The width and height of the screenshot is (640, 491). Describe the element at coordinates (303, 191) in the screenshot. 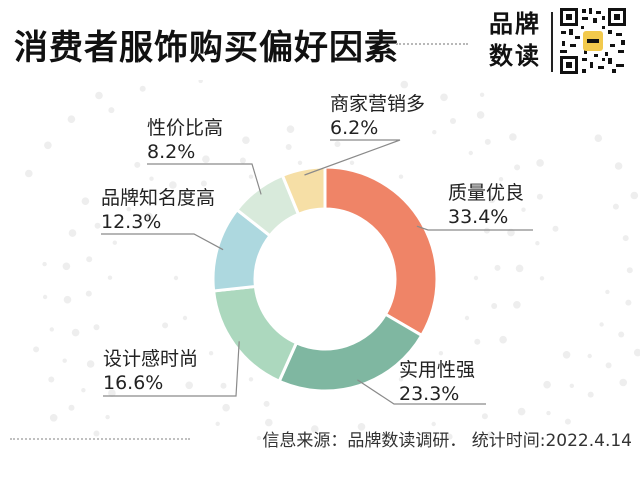

I see `slice-commerce-marketing` at that location.